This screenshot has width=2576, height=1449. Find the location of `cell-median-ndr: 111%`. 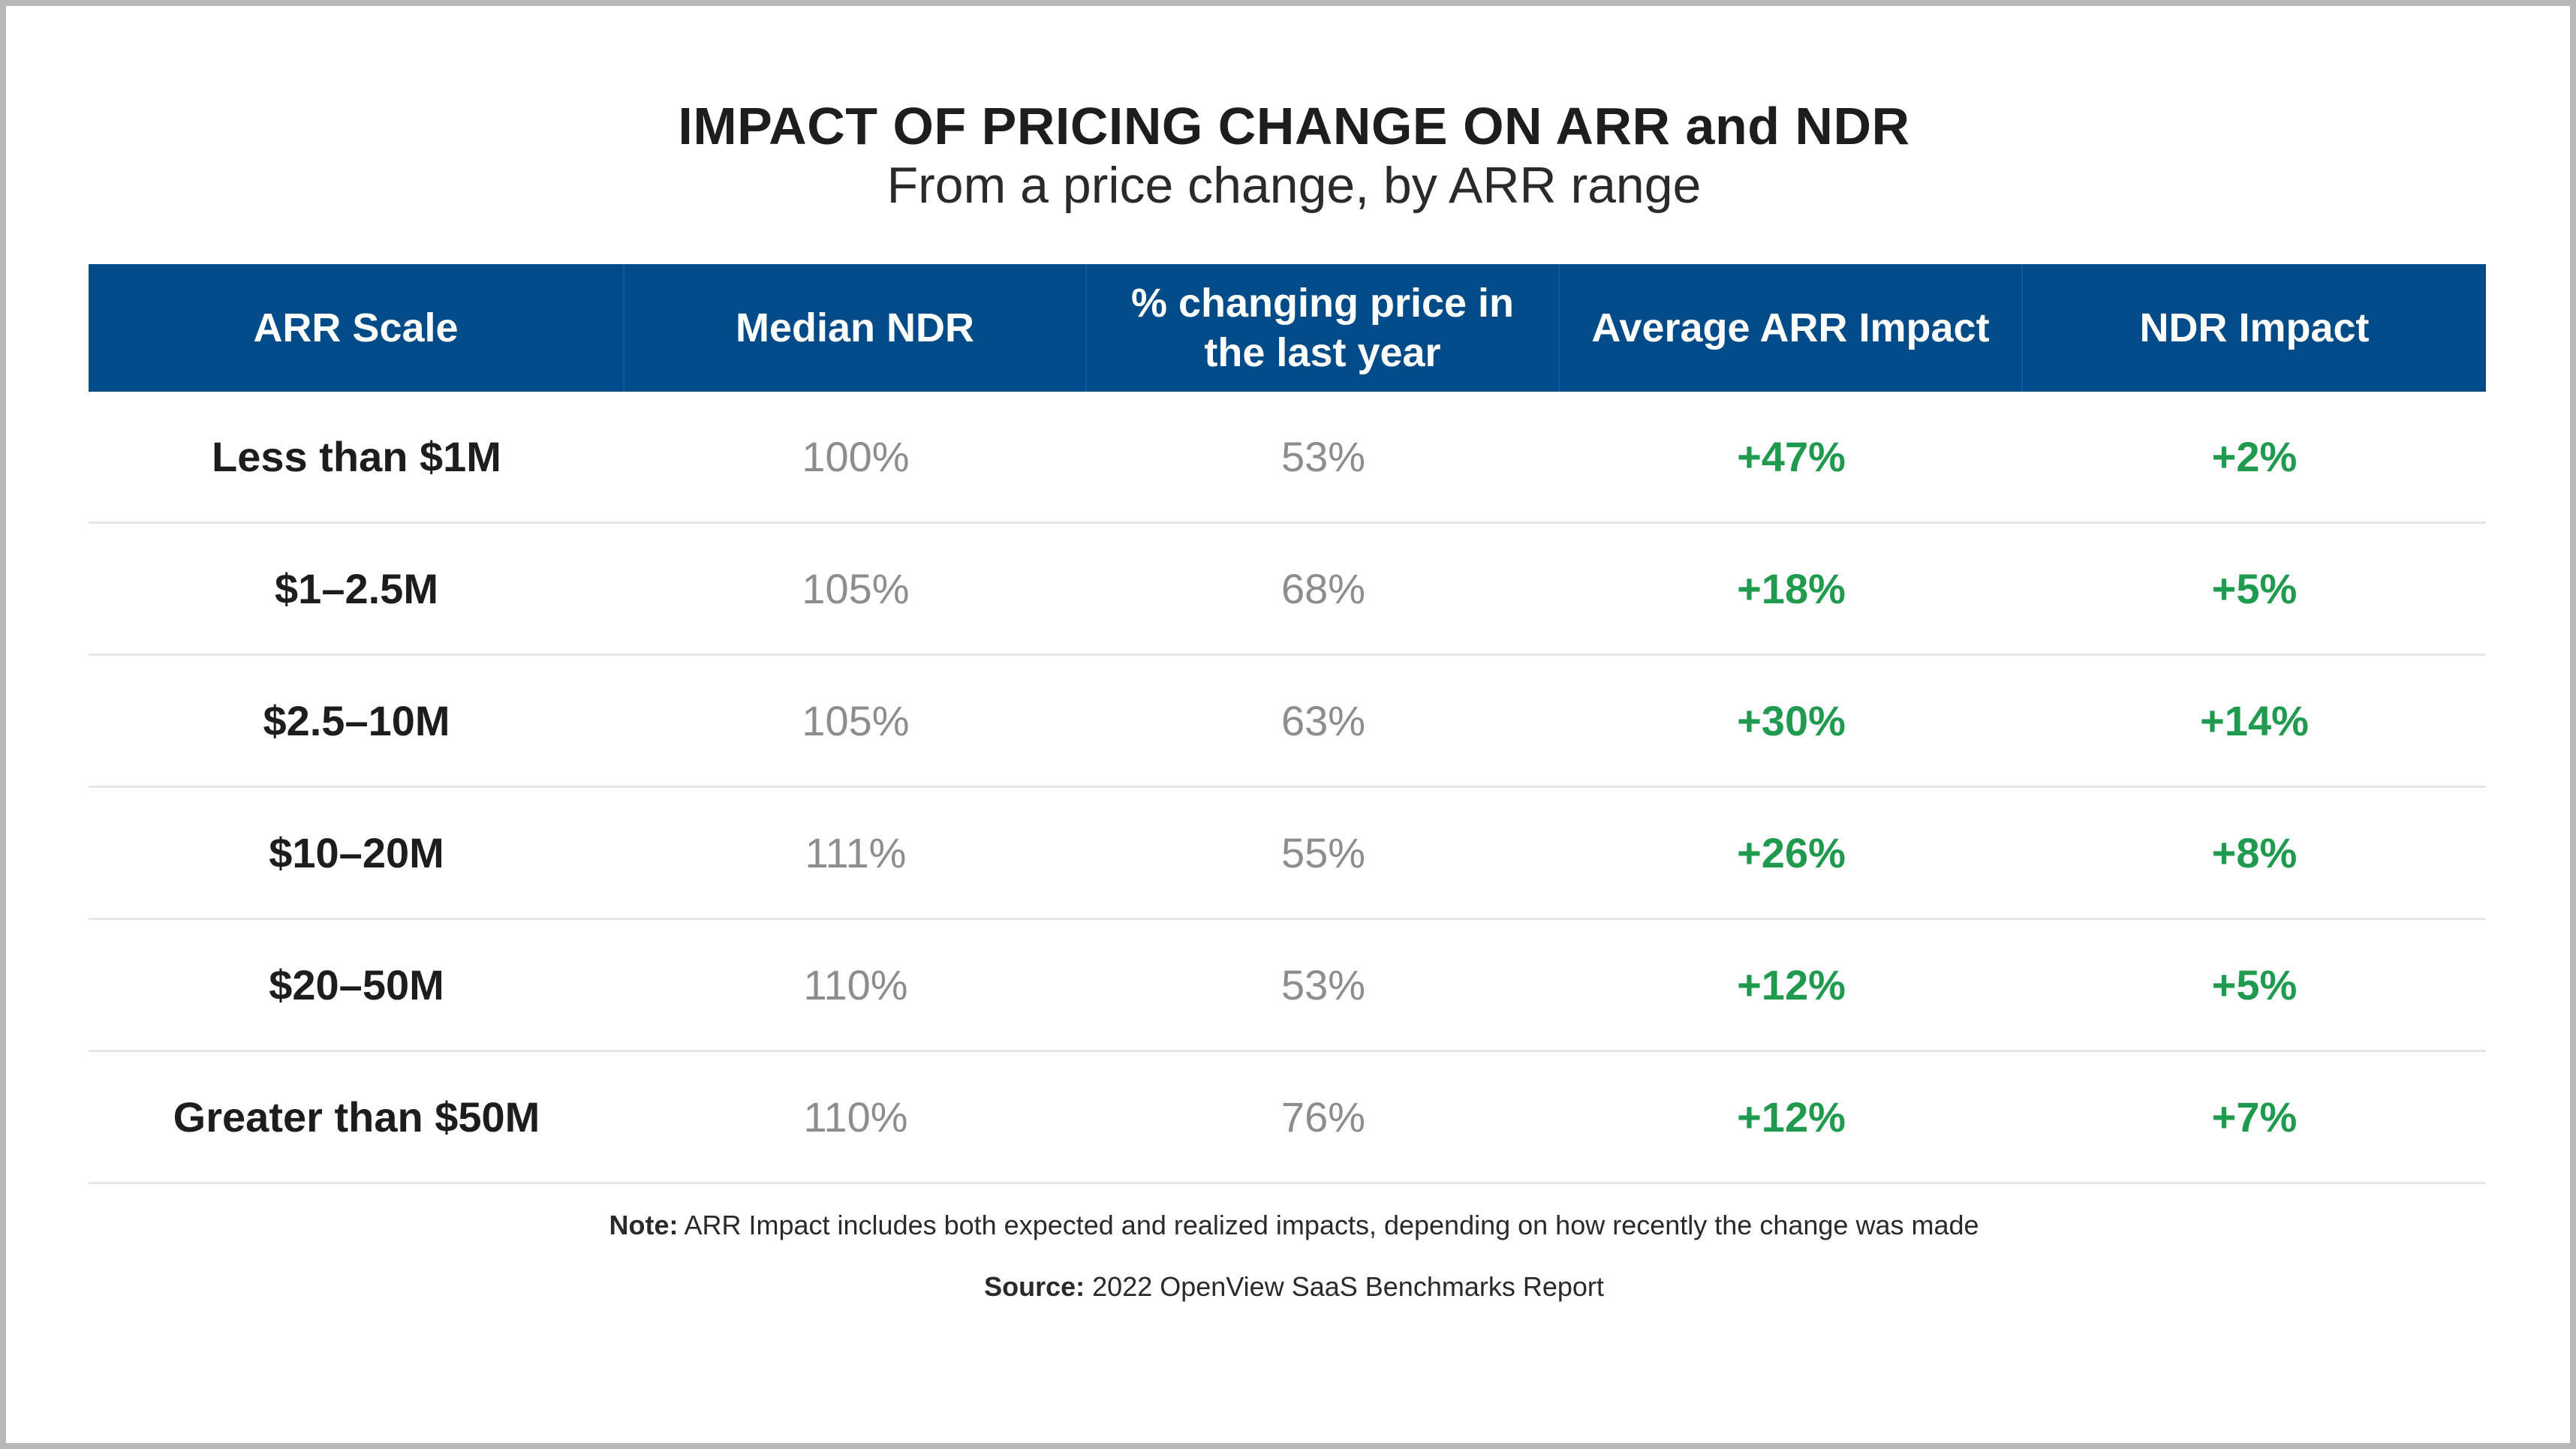

cell-median-ndr: 111% is located at coordinates (856, 852).